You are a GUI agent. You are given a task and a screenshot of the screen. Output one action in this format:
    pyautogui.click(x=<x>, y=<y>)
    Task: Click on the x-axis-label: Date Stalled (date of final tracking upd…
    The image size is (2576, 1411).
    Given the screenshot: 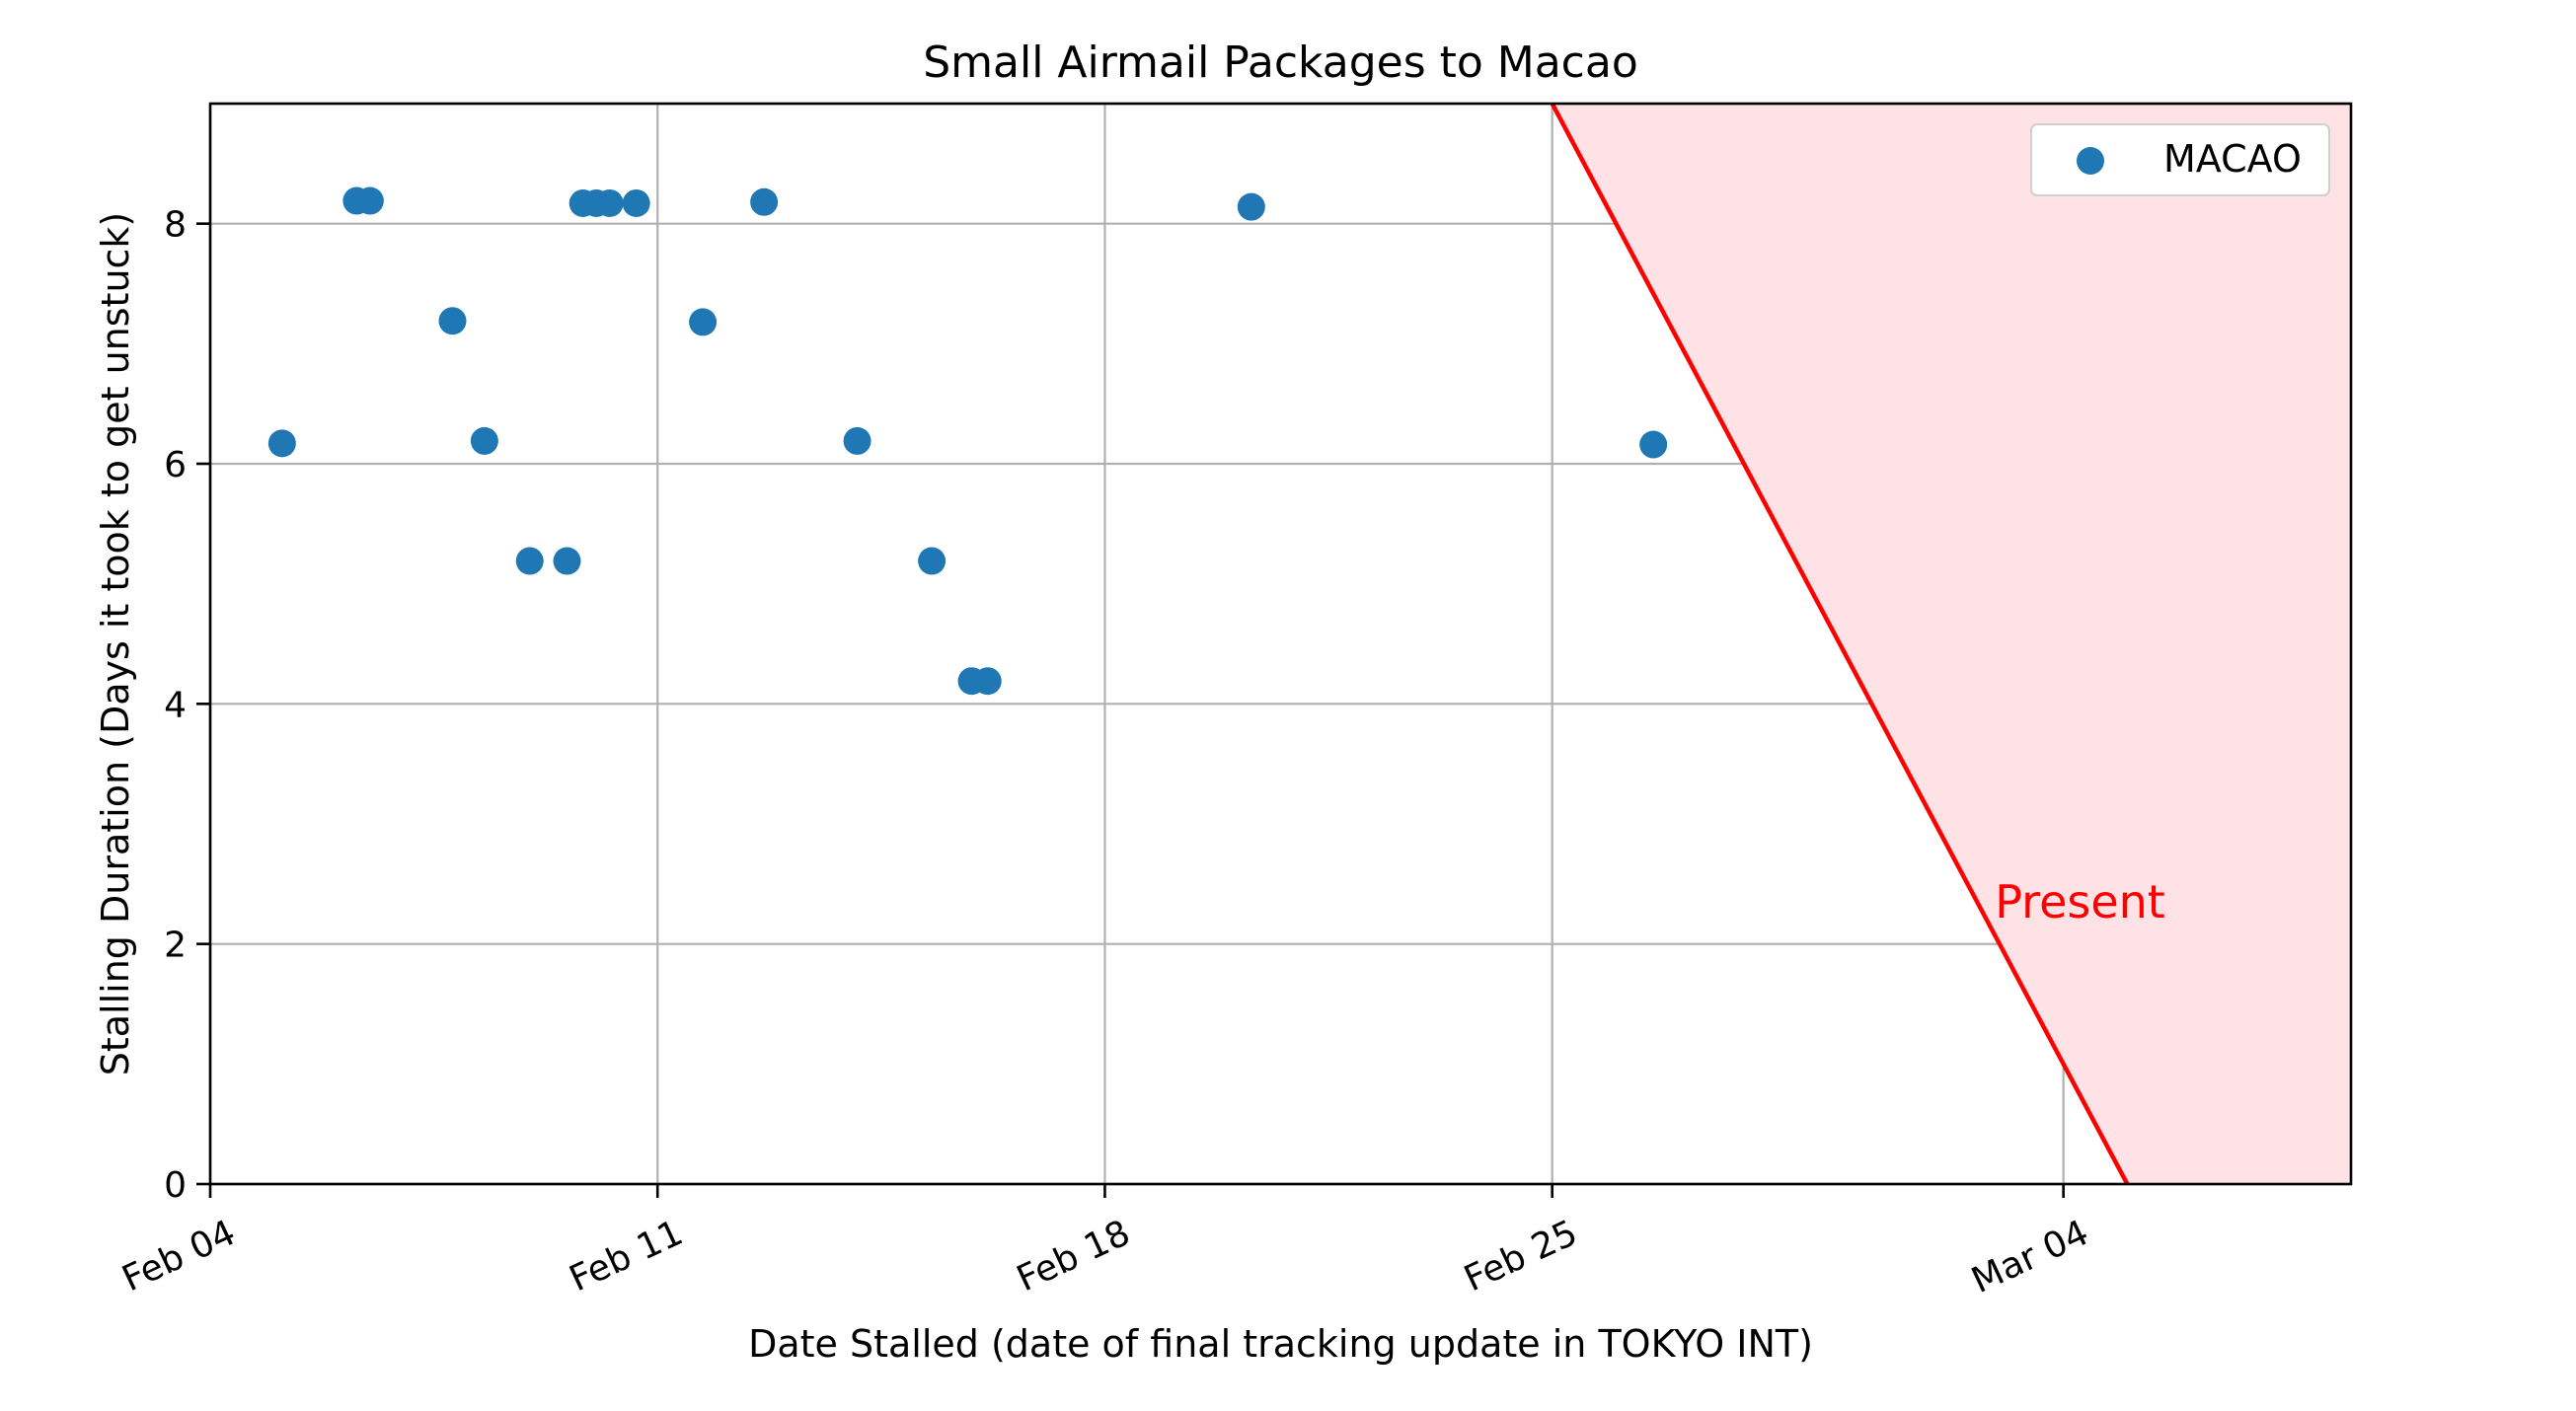 What is the action you would take?
    pyautogui.click(x=1280, y=1344)
    